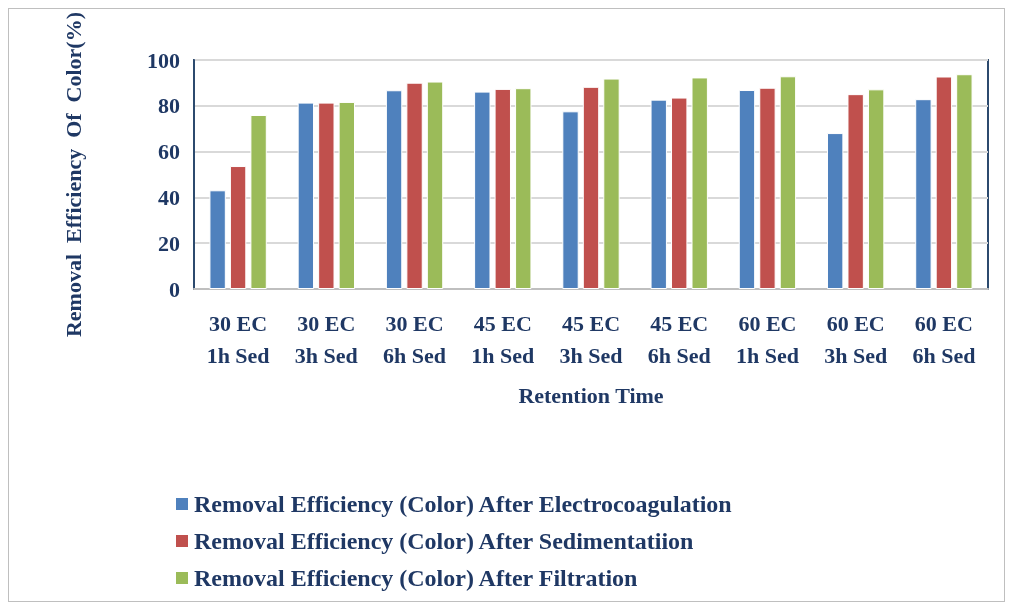 The height and width of the screenshot is (608, 1011). I want to click on y-tick-label: 100, so click(163, 60).